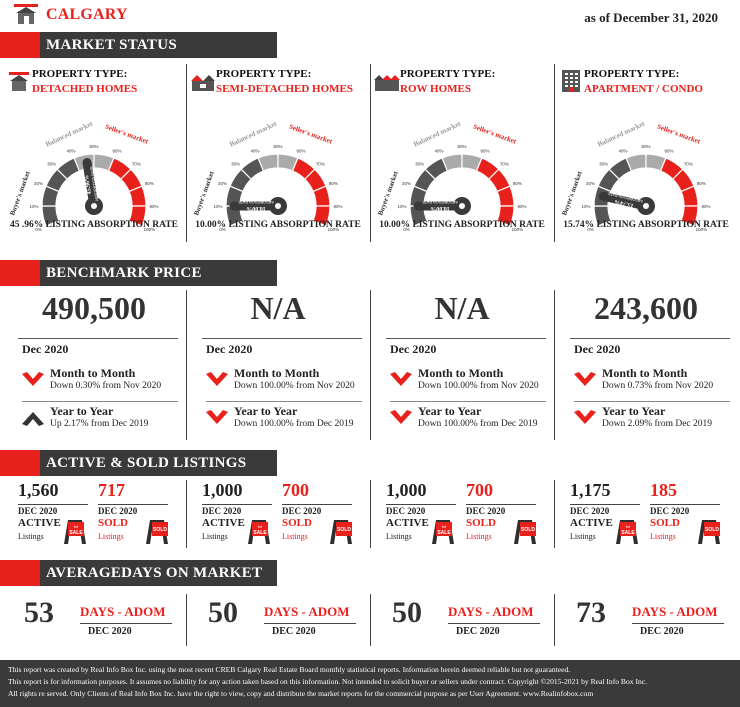 The height and width of the screenshot is (707, 740). What do you see at coordinates (278, 621) in the screenshot?
I see `days-on-market-column: 50 DAYS - ADOM DEC 2020` at bounding box center [278, 621].